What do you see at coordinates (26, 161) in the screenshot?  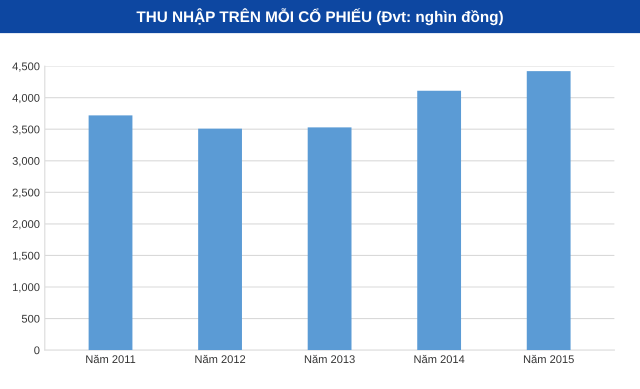 I see `y-tick-label: 3,000` at bounding box center [26, 161].